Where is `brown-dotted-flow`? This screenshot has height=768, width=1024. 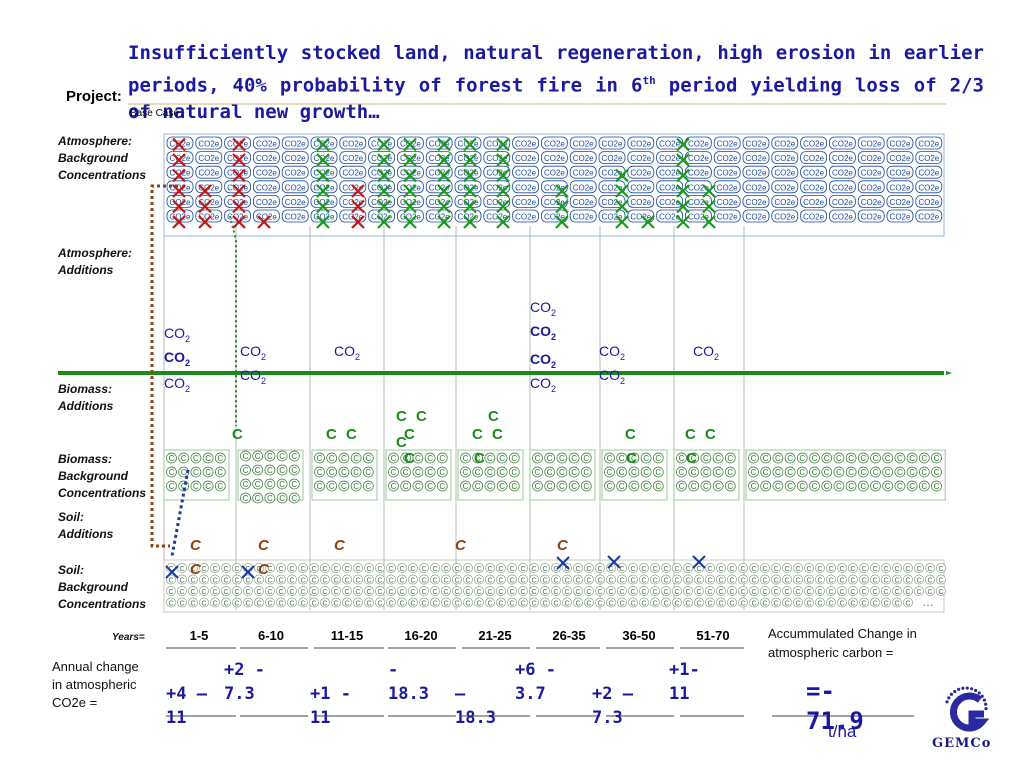
brown-dotted-flow is located at coordinates (164, 366).